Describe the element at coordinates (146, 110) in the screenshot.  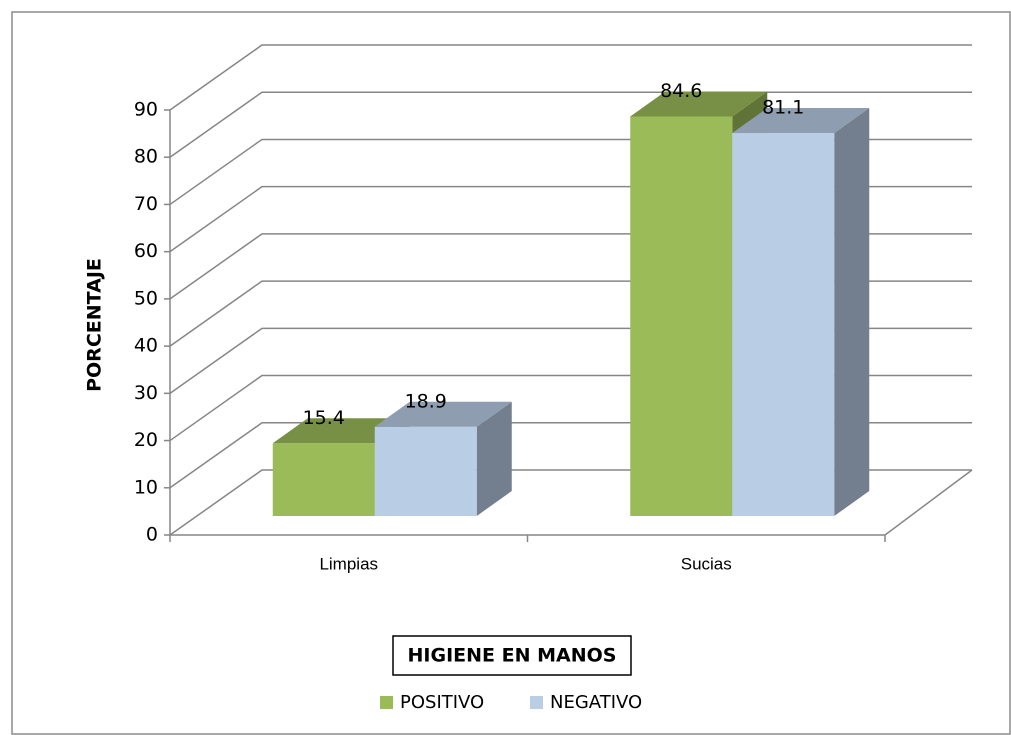
I see `y-tick-label: 90` at that location.